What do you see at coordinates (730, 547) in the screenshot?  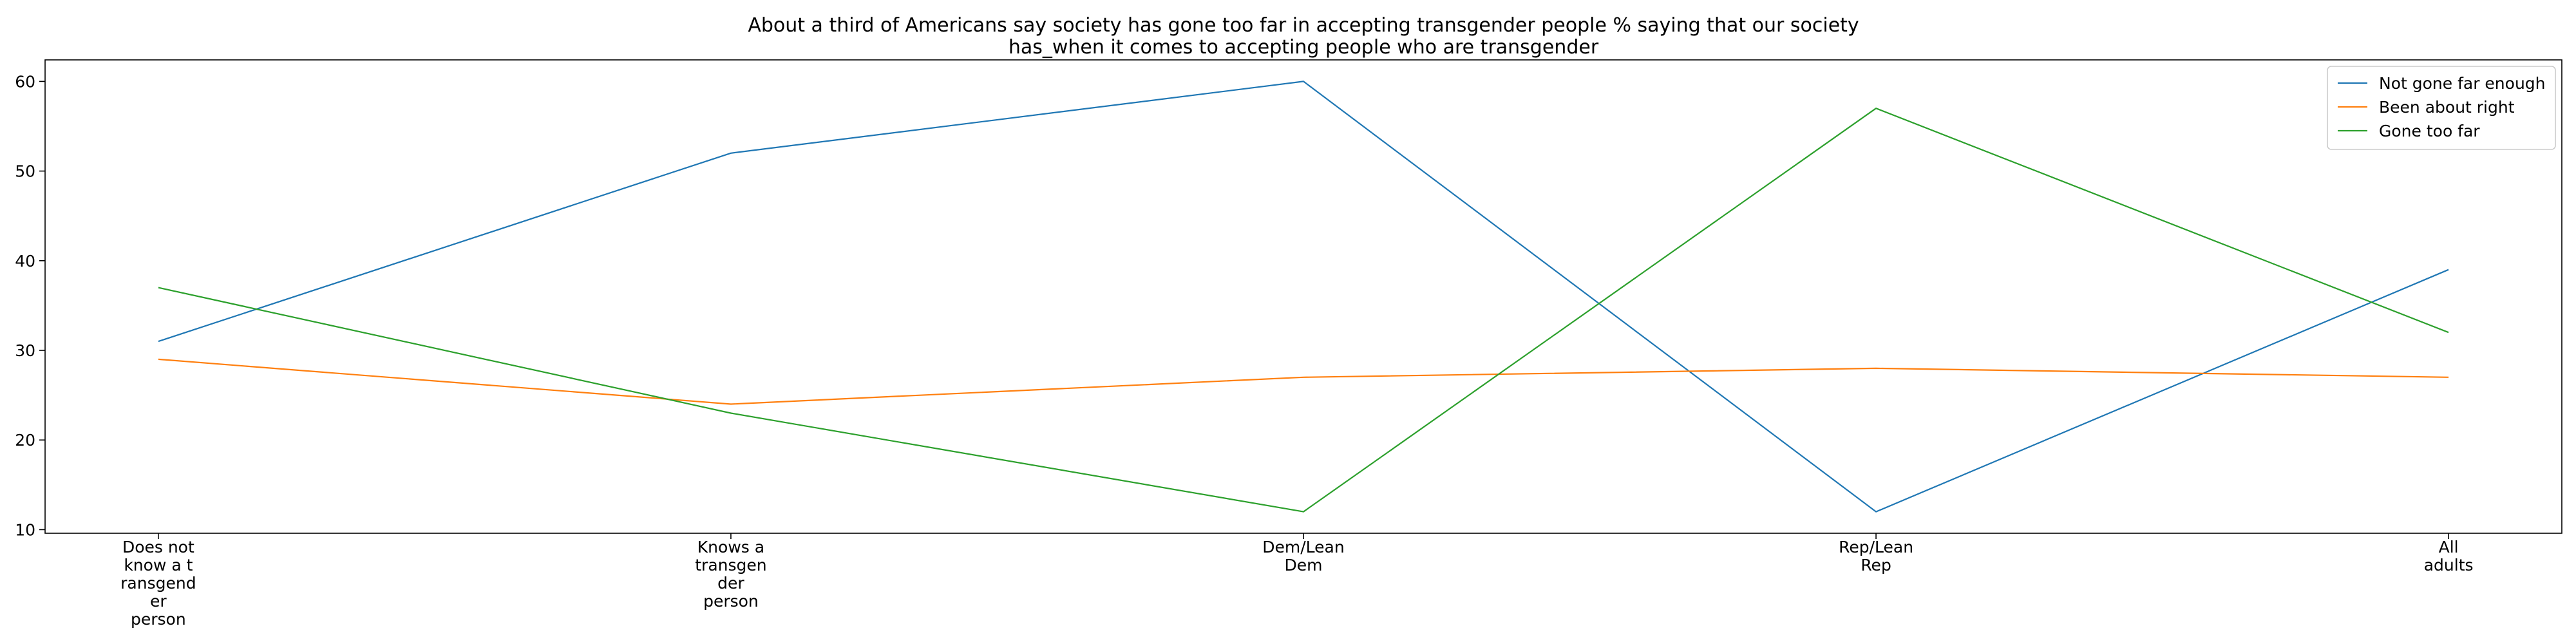 I see `x-tick-label: Knows a` at bounding box center [730, 547].